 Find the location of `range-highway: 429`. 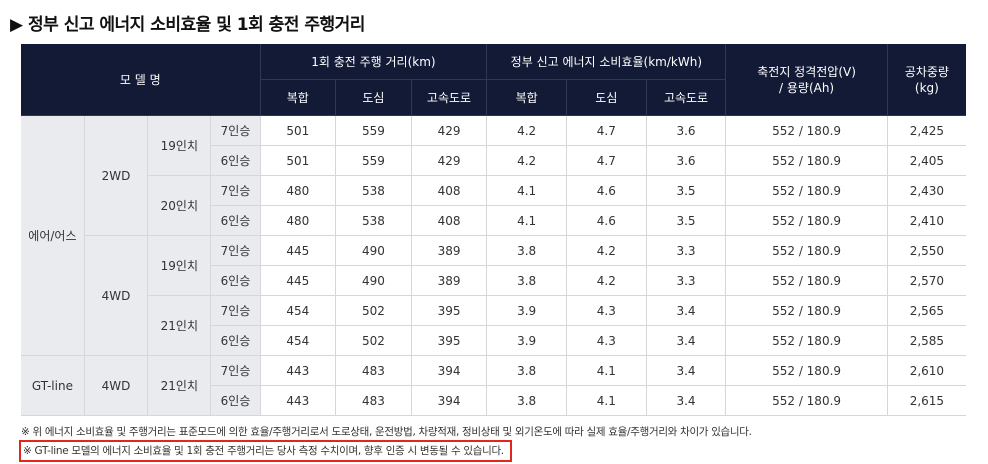

range-highway: 429 is located at coordinates (448, 160).